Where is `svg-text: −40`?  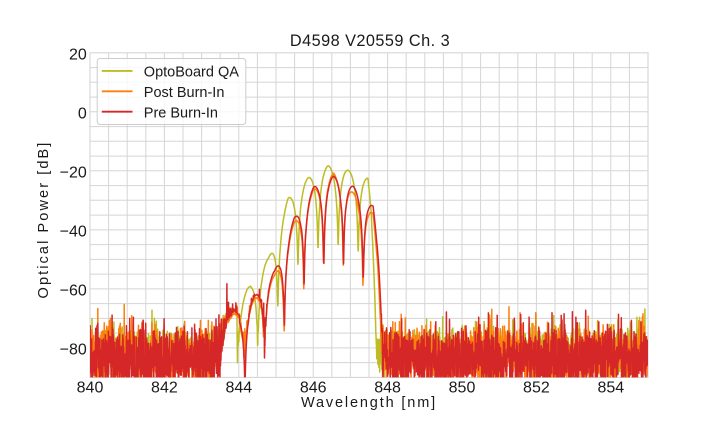
svg-text: −40 is located at coordinates (73, 232).